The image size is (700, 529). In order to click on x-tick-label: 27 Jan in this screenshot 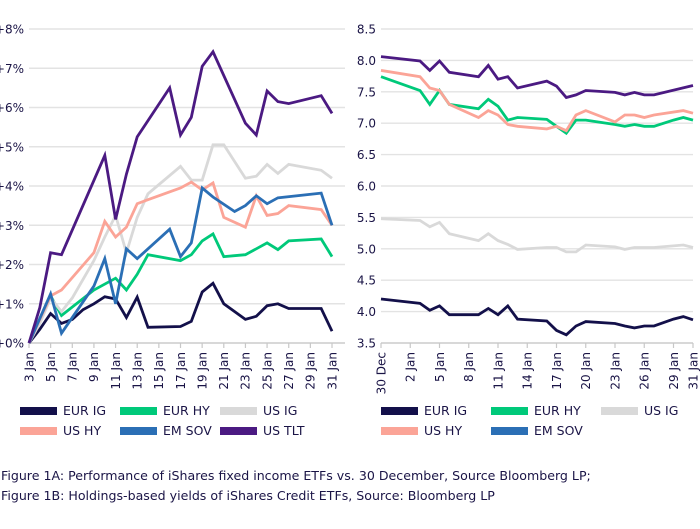, I will do `click(289, 371)`.